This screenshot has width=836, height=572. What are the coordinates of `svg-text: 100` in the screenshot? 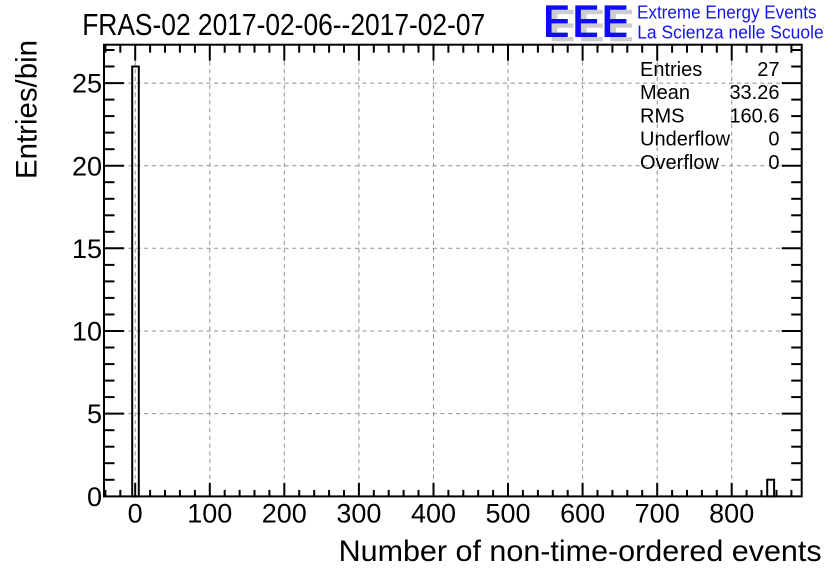 It's located at (209, 514).